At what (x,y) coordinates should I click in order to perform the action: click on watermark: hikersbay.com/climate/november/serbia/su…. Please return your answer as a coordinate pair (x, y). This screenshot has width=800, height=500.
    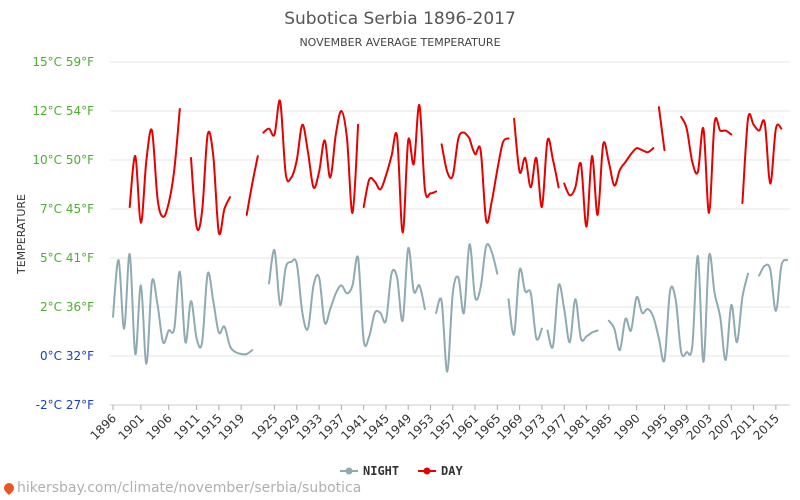
    Looking at the image, I should click on (181, 488).